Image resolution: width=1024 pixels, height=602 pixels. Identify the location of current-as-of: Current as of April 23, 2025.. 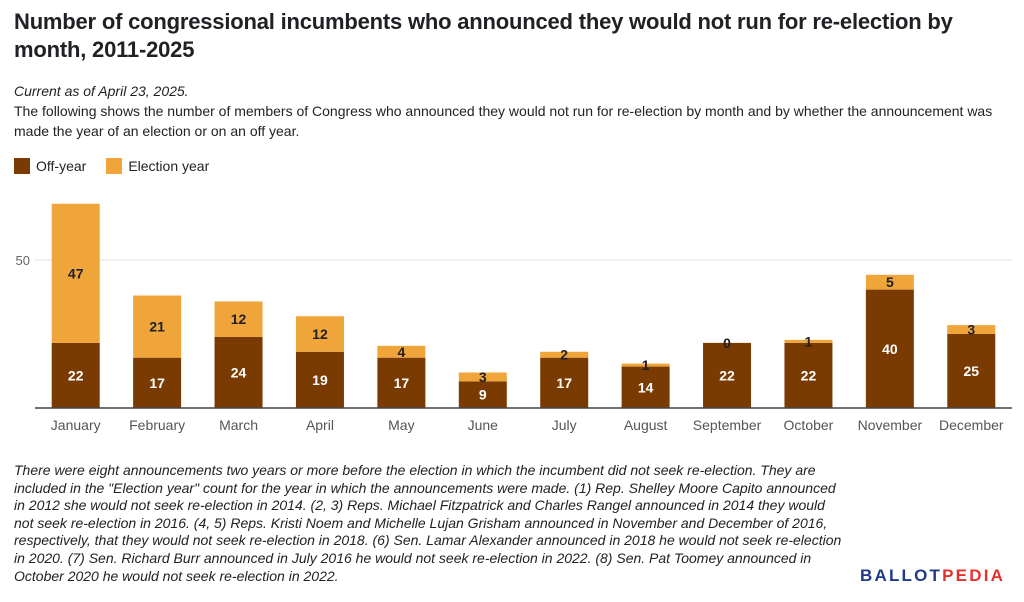
(101, 91).